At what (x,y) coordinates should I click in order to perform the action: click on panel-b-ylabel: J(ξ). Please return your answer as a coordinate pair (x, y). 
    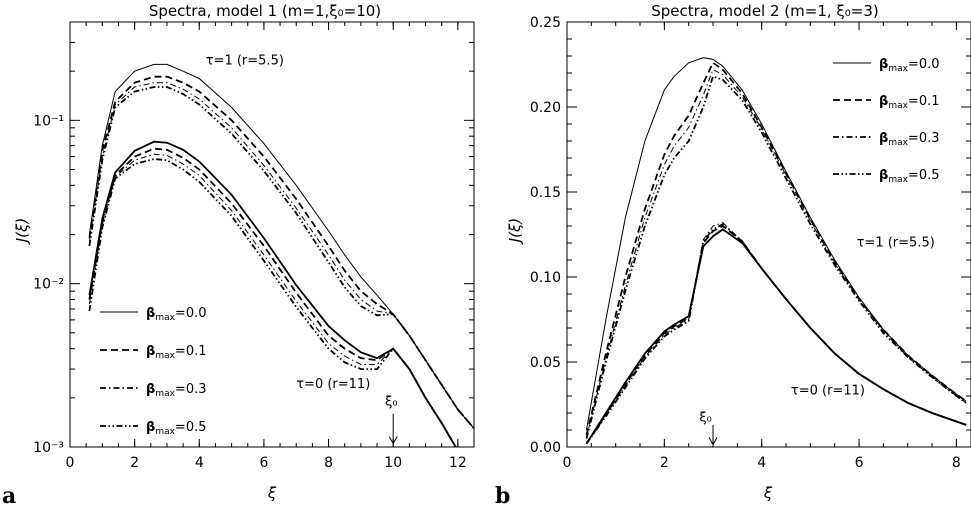
    Looking at the image, I should click on (515, 232).